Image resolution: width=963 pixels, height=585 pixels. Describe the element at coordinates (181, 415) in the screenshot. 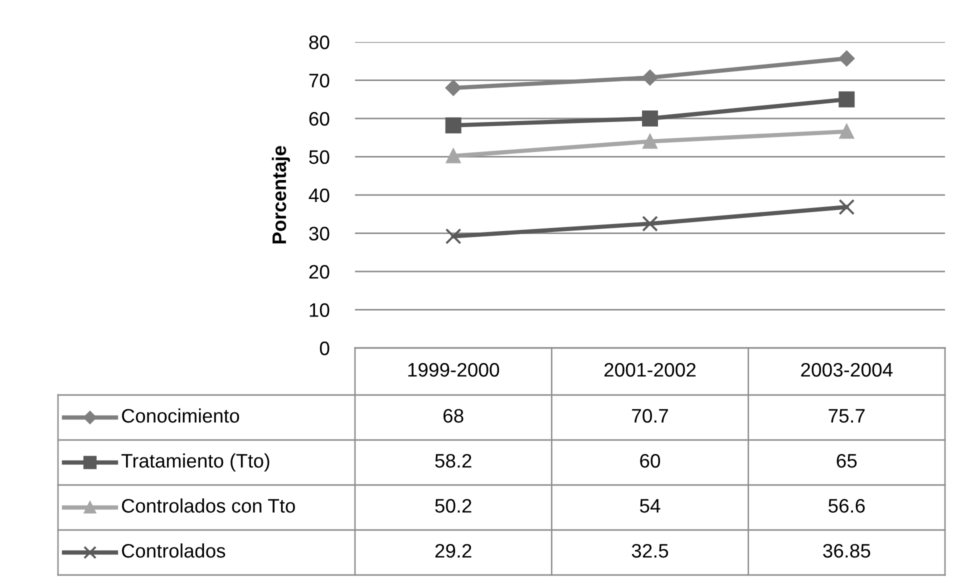

I see `legend-label: Conocimiento` at that location.